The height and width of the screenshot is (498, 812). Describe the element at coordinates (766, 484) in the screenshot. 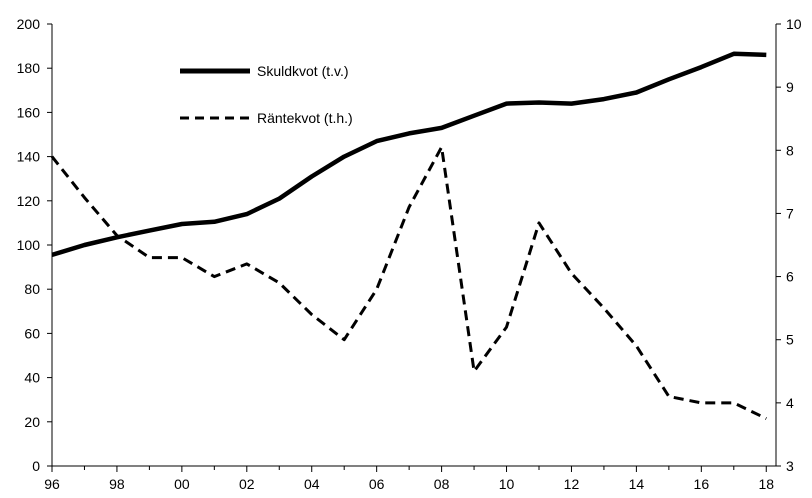

I see `x-tick-label: 18` at that location.